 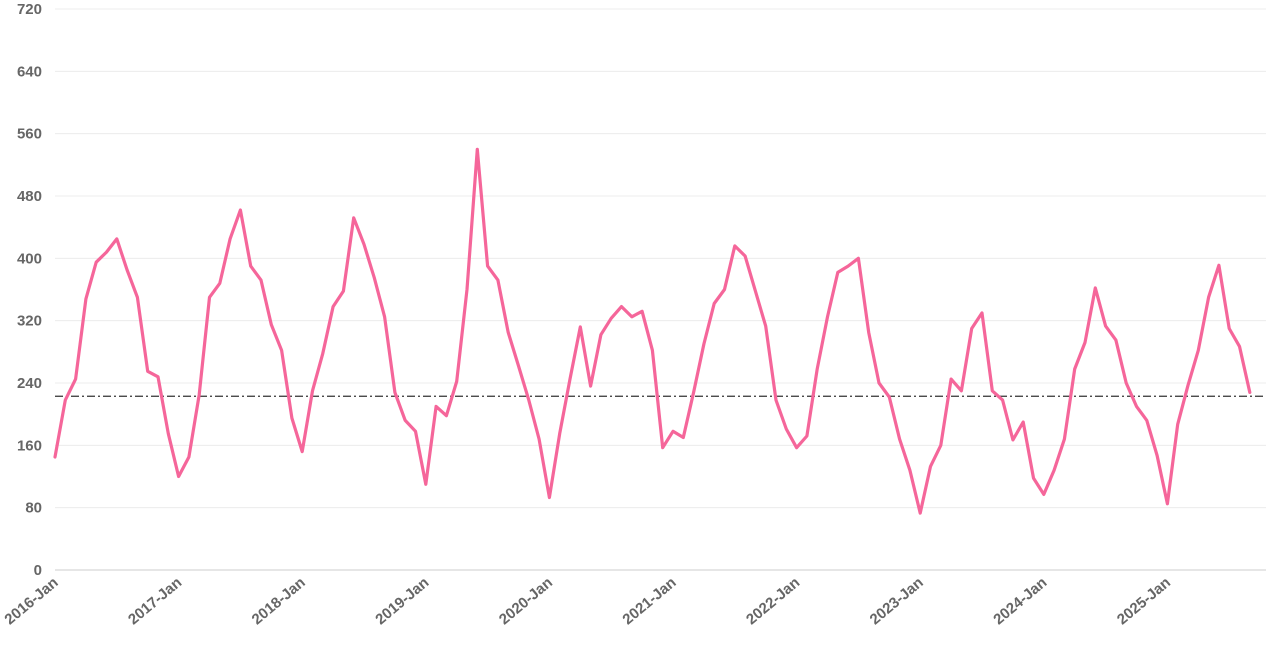 I want to click on y-tick-label: 80, so click(x=33, y=508).